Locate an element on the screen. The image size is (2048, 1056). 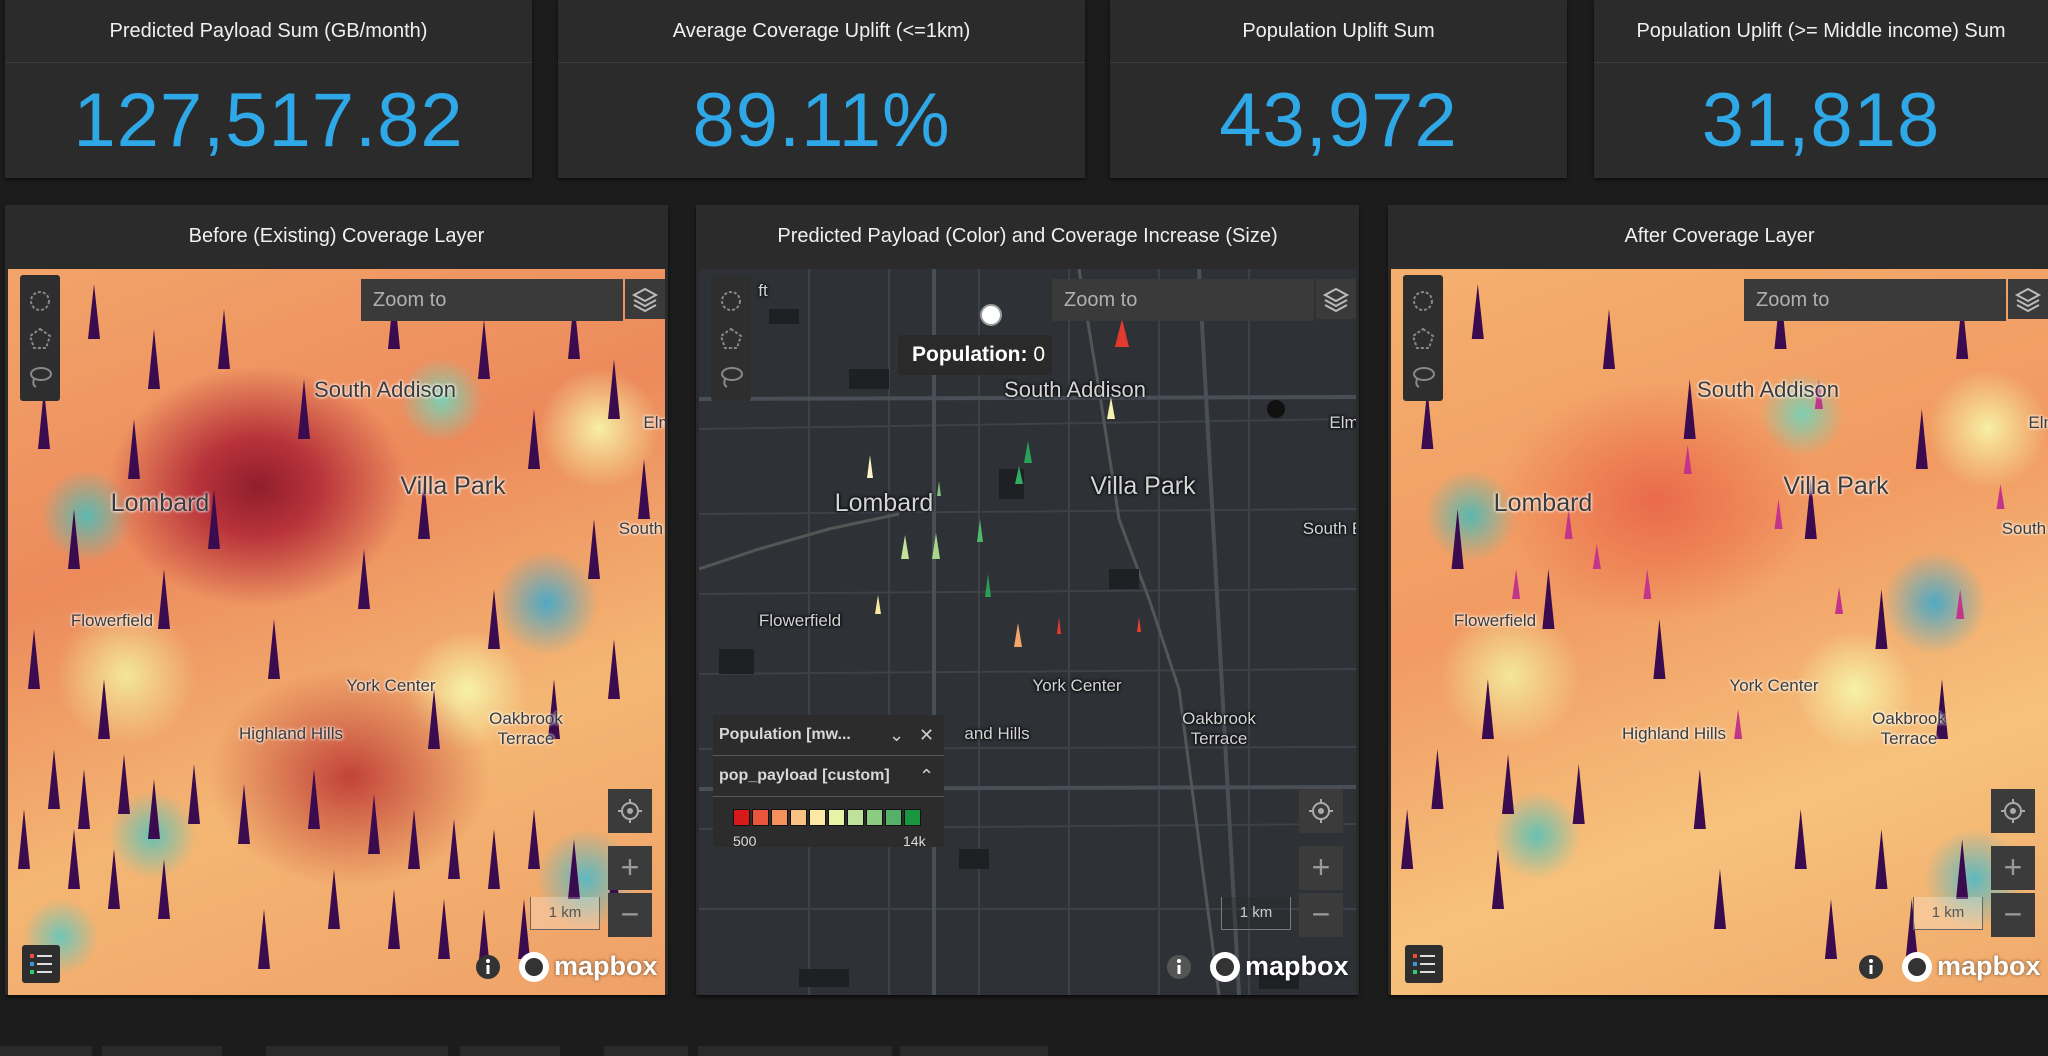
panel-title: Before (Existing) Coverage Layer is located at coordinates (336, 236).